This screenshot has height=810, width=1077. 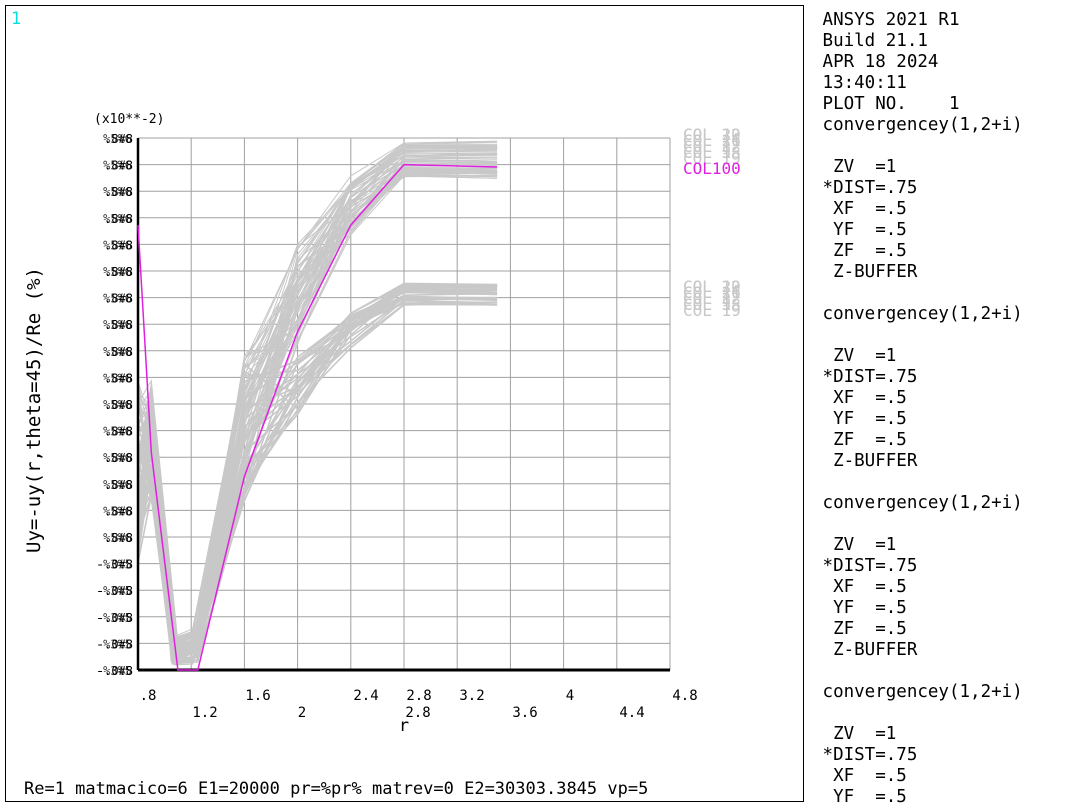 I want to click on window-number: 1, so click(x=16, y=19).